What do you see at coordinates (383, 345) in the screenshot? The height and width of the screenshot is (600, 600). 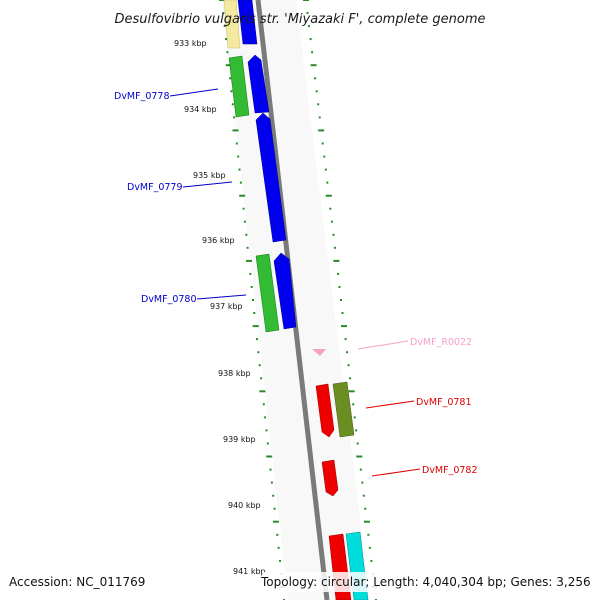 I see `leader-dvmf-r0022` at bounding box center [383, 345].